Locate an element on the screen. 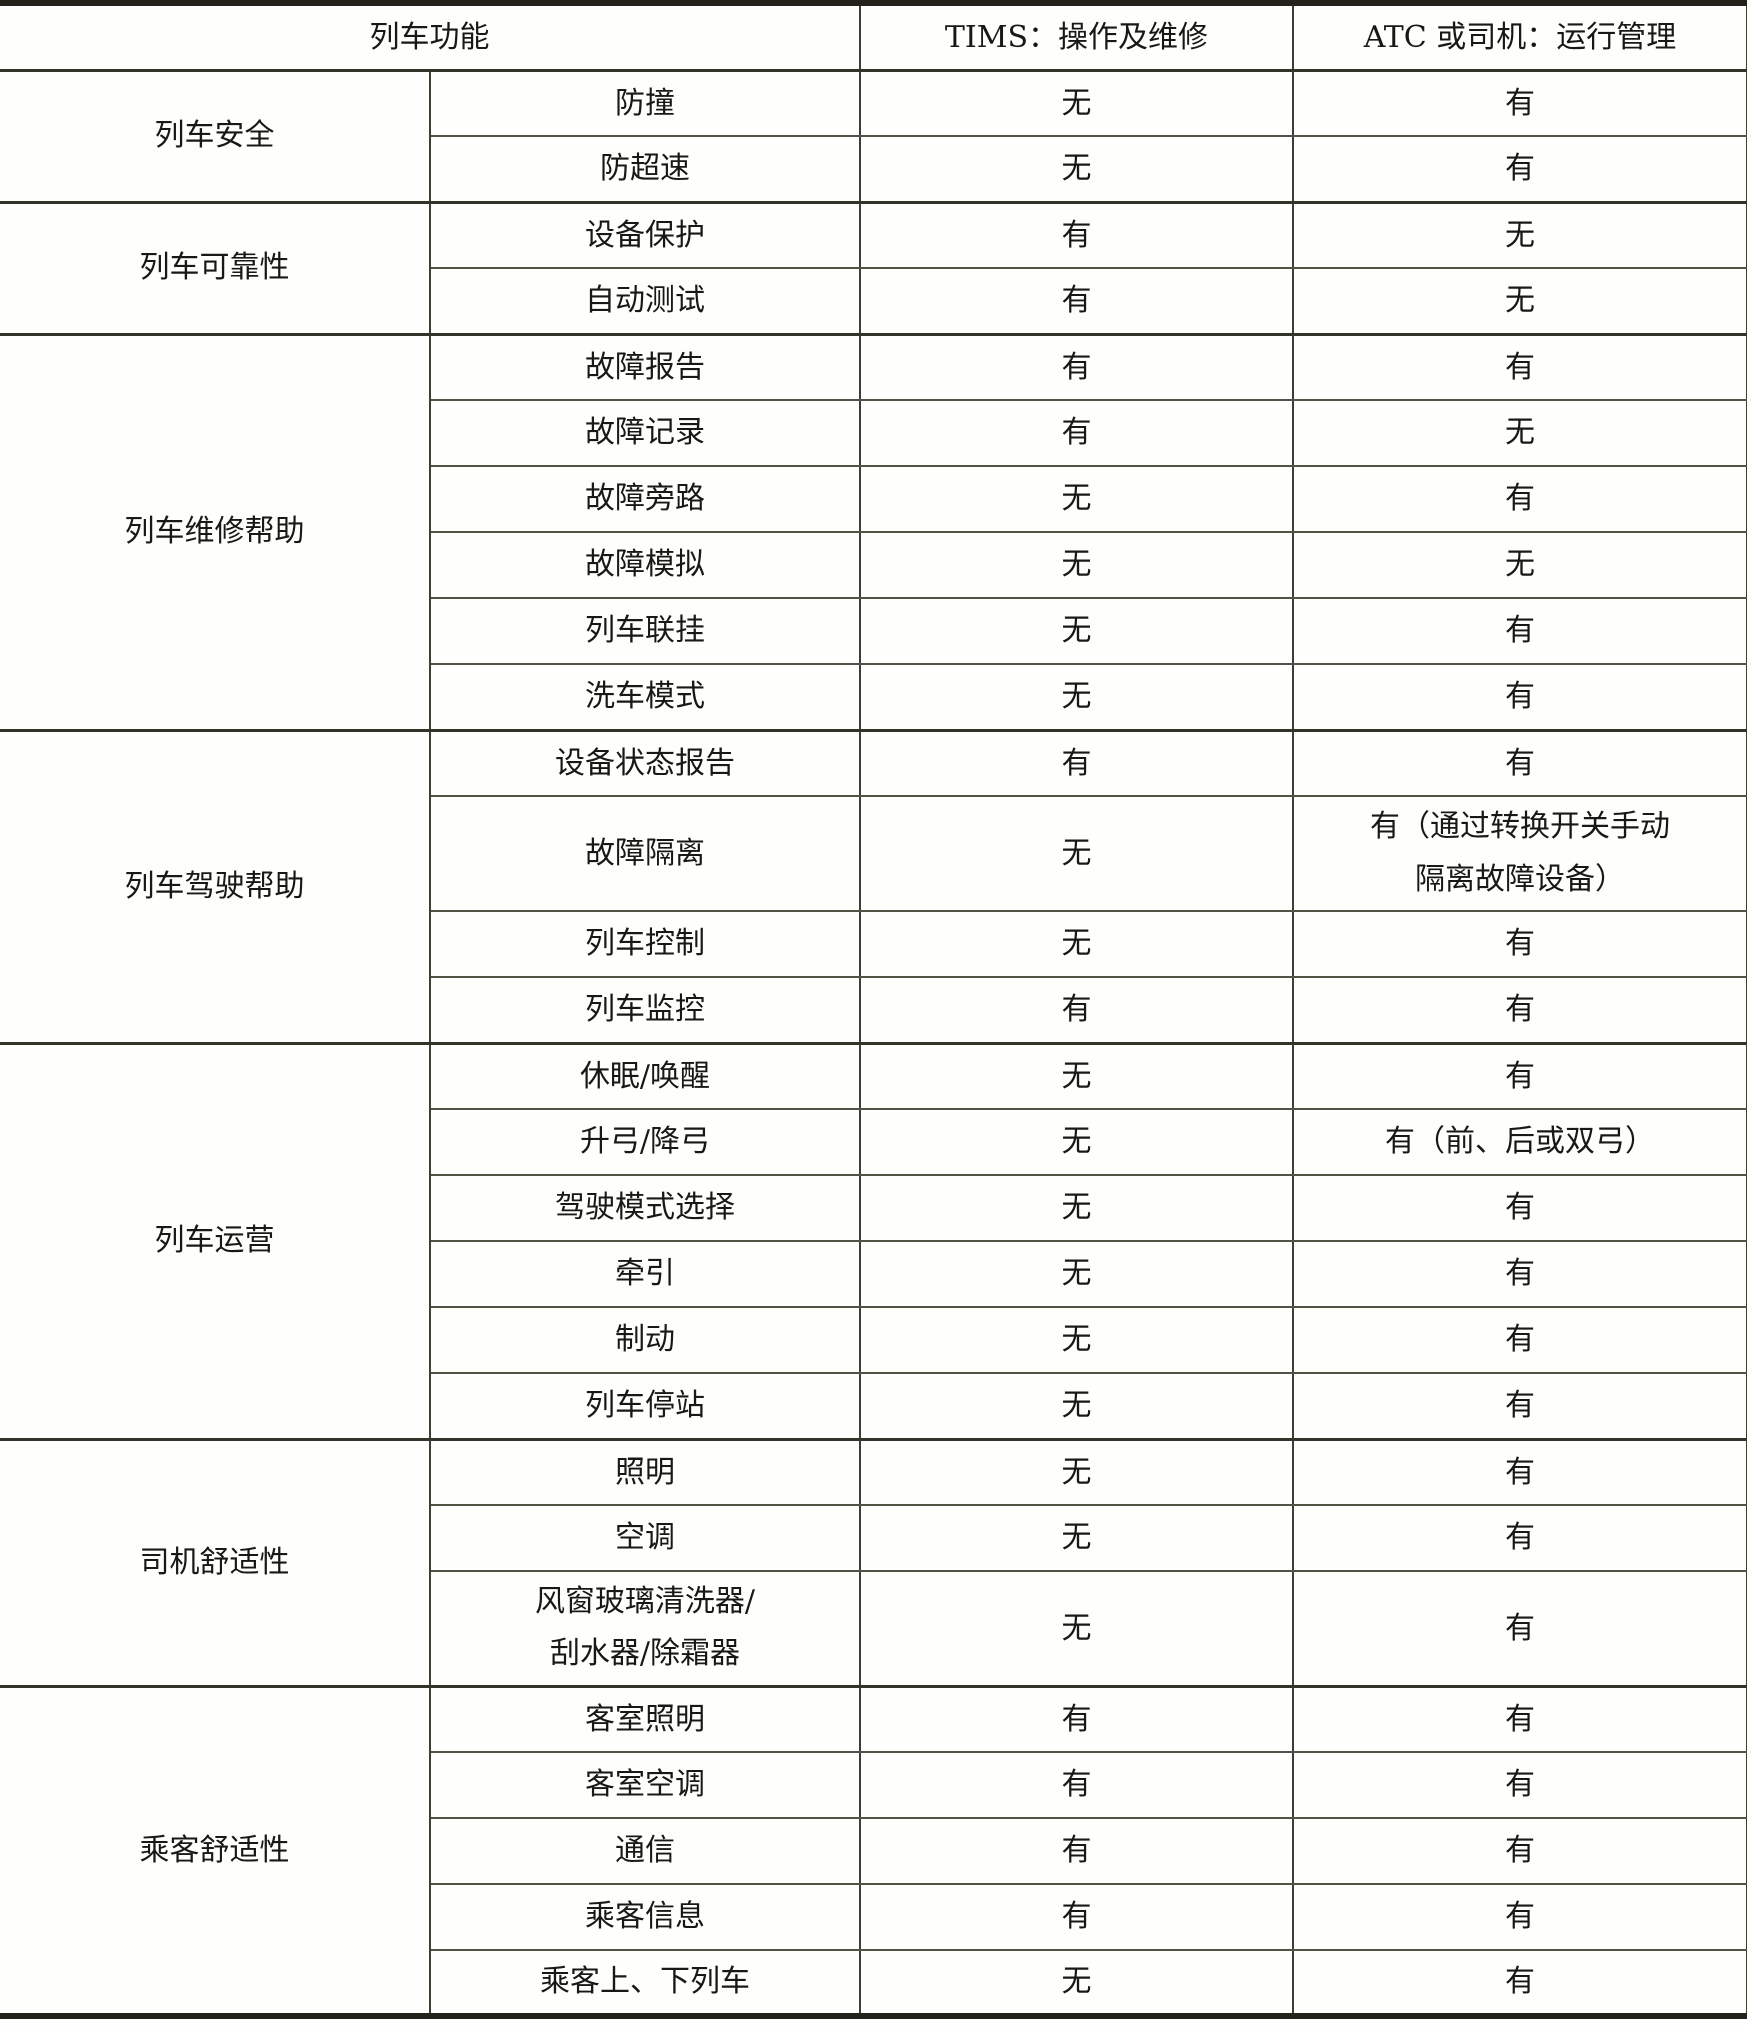 The height and width of the screenshot is (2027, 1747). function-cell: 防超速 is located at coordinates (645, 169).